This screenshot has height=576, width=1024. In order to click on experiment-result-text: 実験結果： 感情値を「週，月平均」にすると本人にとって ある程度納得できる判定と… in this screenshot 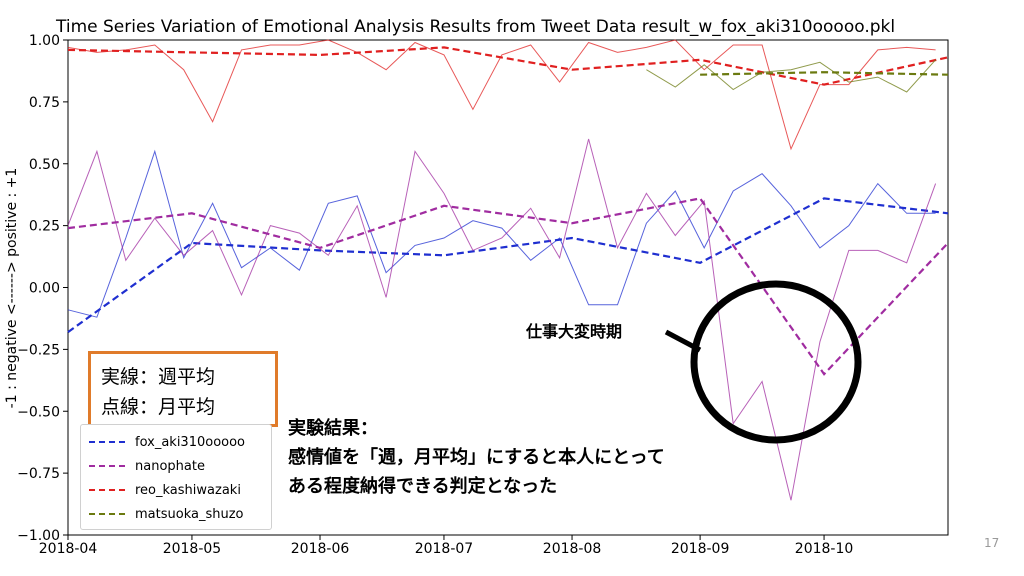, I will do `click(476, 457)`.